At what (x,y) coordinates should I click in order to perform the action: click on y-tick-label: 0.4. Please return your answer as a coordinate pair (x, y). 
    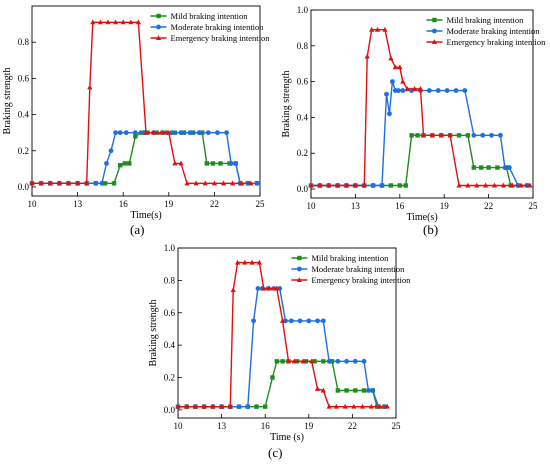
    Looking at the image, I should click on (170, 345).